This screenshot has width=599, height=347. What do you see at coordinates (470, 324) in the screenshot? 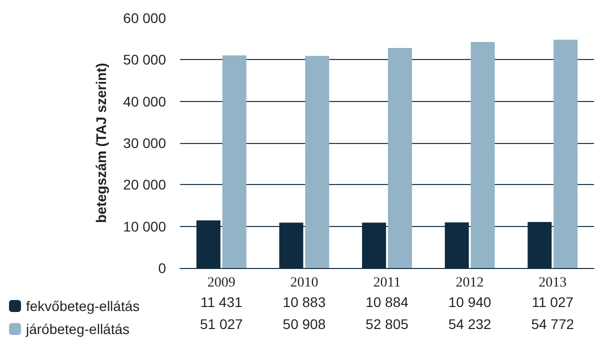
I see `data-label: 54 232` at bounding box center [470, 324].